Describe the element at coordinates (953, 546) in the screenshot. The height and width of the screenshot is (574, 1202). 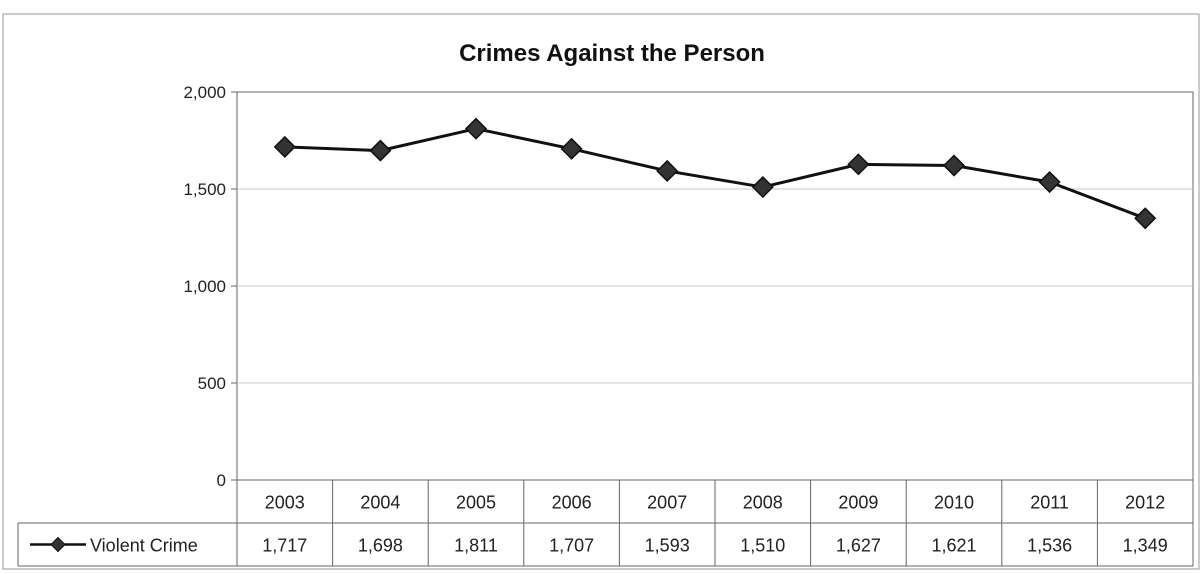
I see `table-data-value: 1,621` at that location.